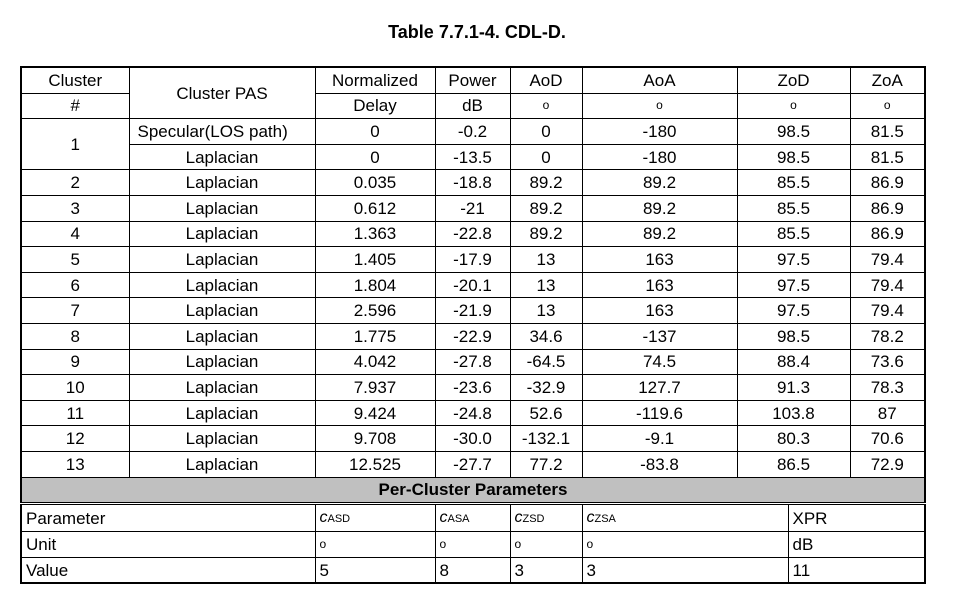  What do you see at coordinates (473, 259) in the screenshot?
I see `table-row: 5 Laplacian 1.405 -17.9 13 163 97.5 79.4` at bounding box center [473, 259].